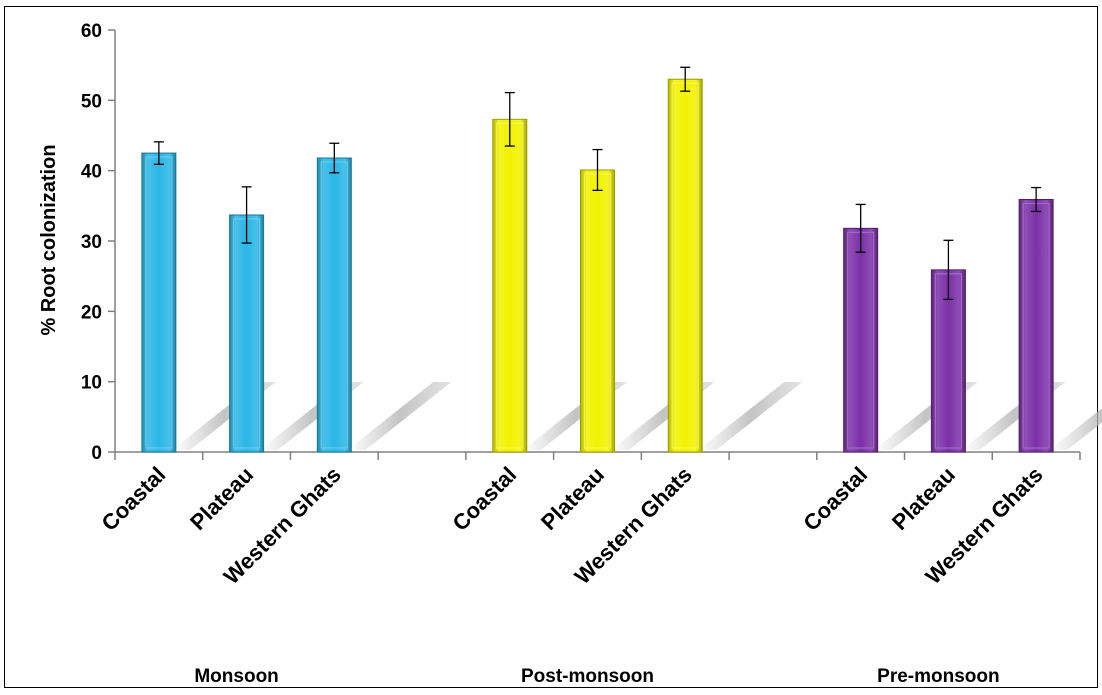 The width and height of the screenshot is (1102, 695). What do you see at coordinates (91, 383) in the screenshot?
I see `y-tick-label: 10` at bounding box center [91, 383].